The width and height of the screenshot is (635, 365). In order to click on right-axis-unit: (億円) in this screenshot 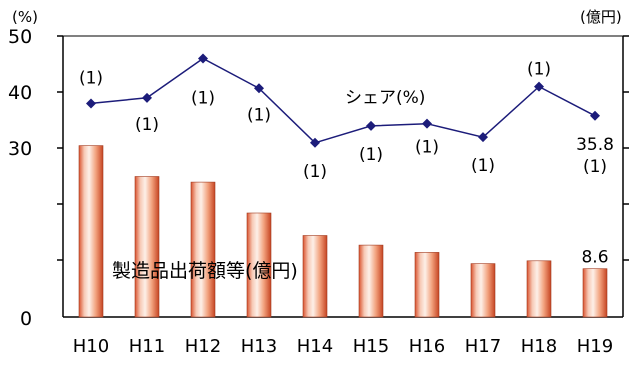, I will do `click(601, 17)`.